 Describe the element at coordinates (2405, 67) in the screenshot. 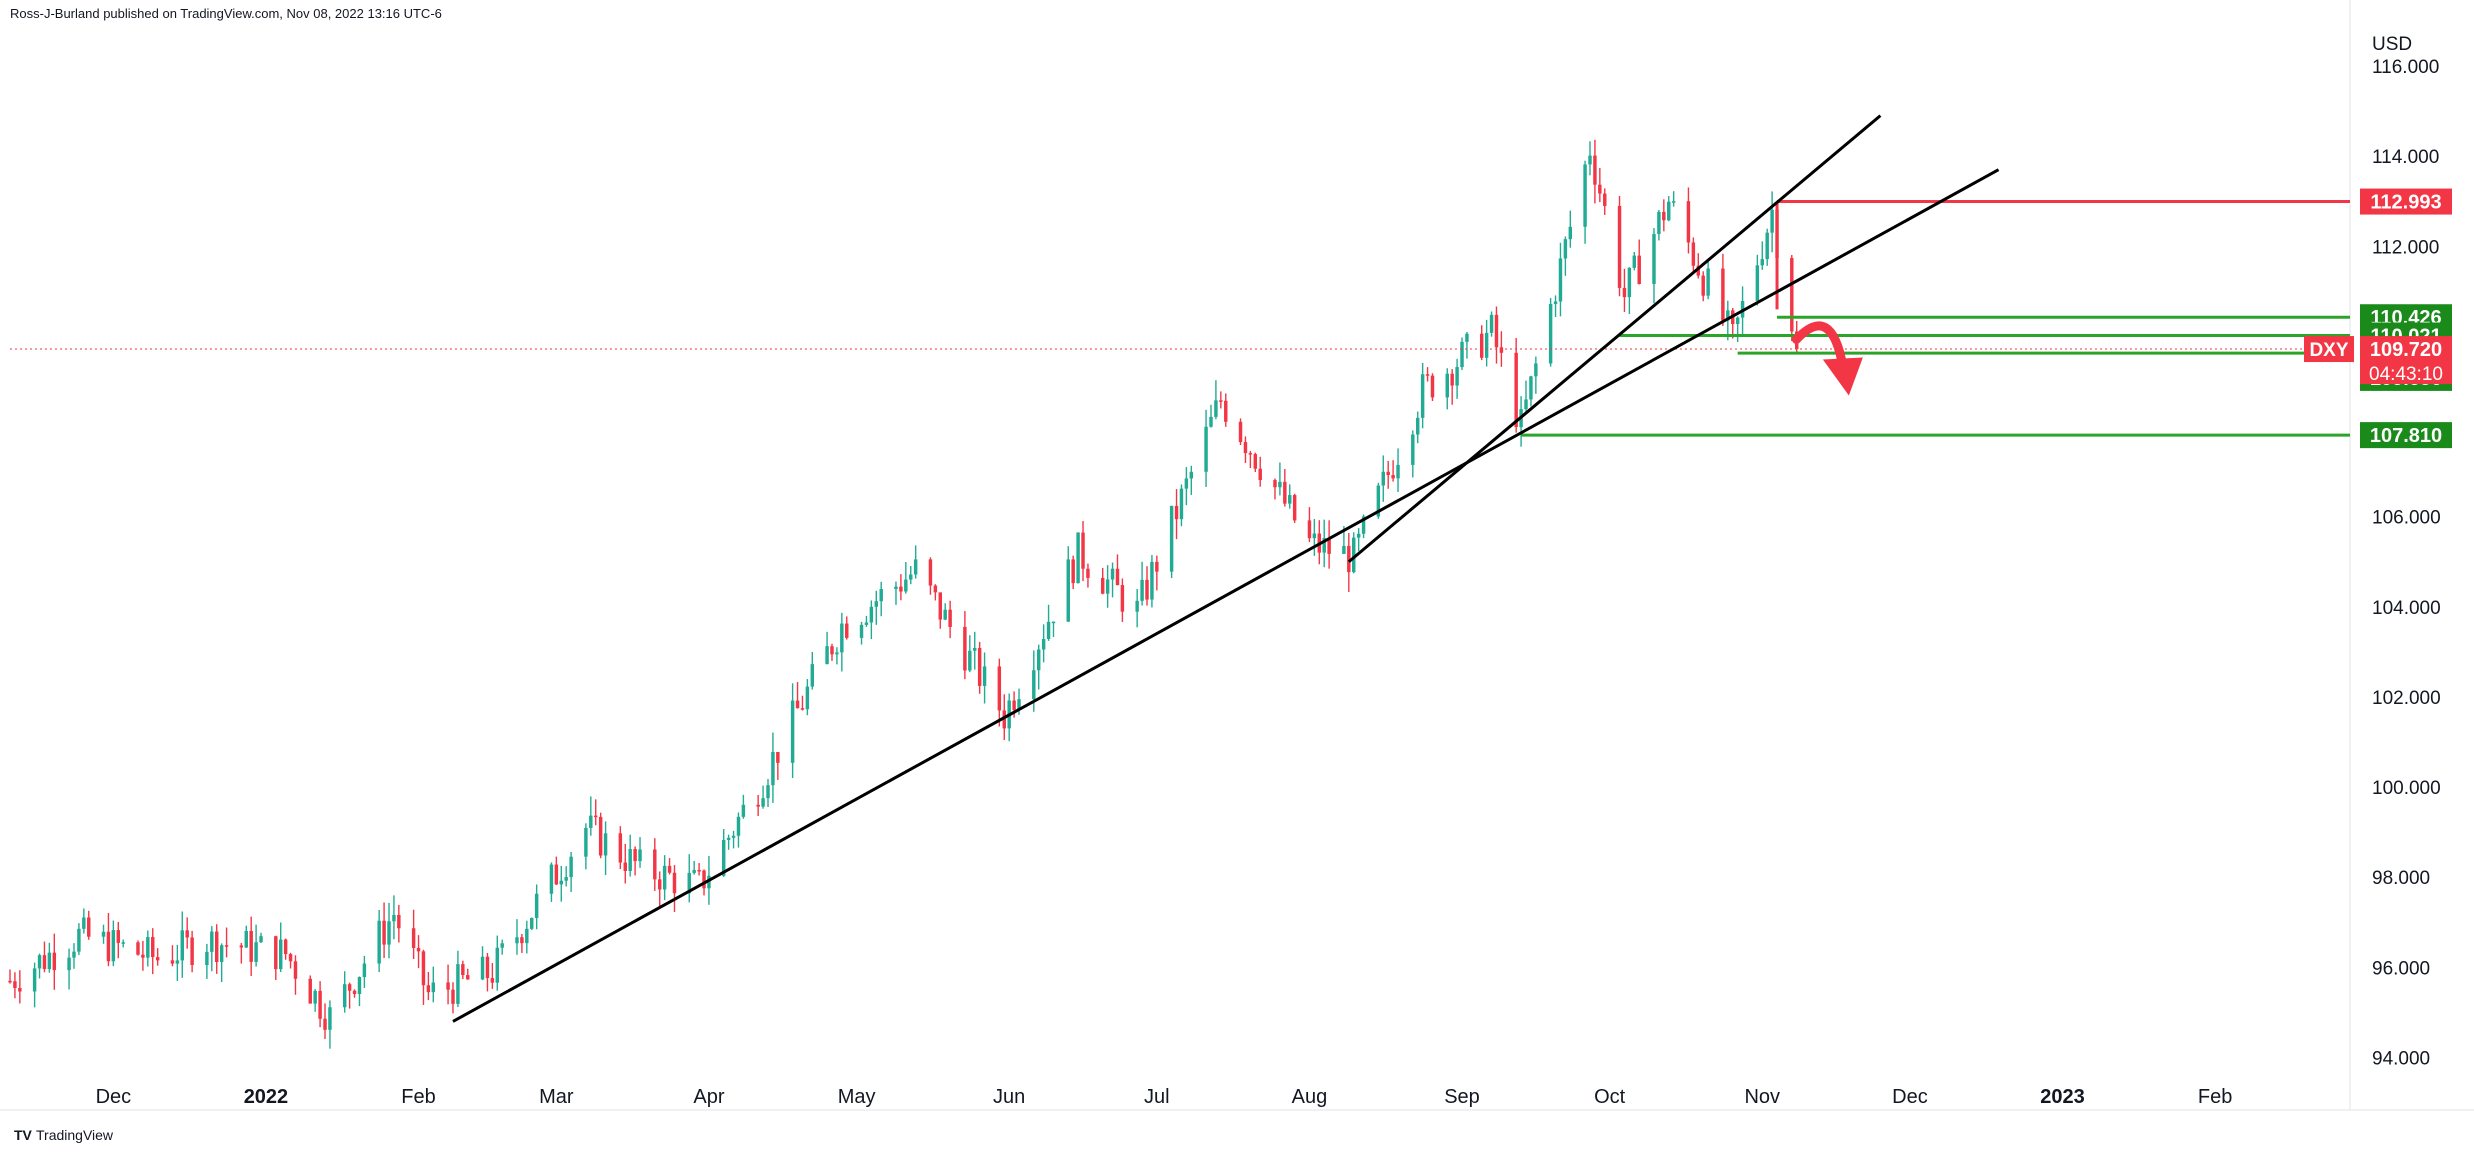

I see `y-tick-label: 116.000` at that location.